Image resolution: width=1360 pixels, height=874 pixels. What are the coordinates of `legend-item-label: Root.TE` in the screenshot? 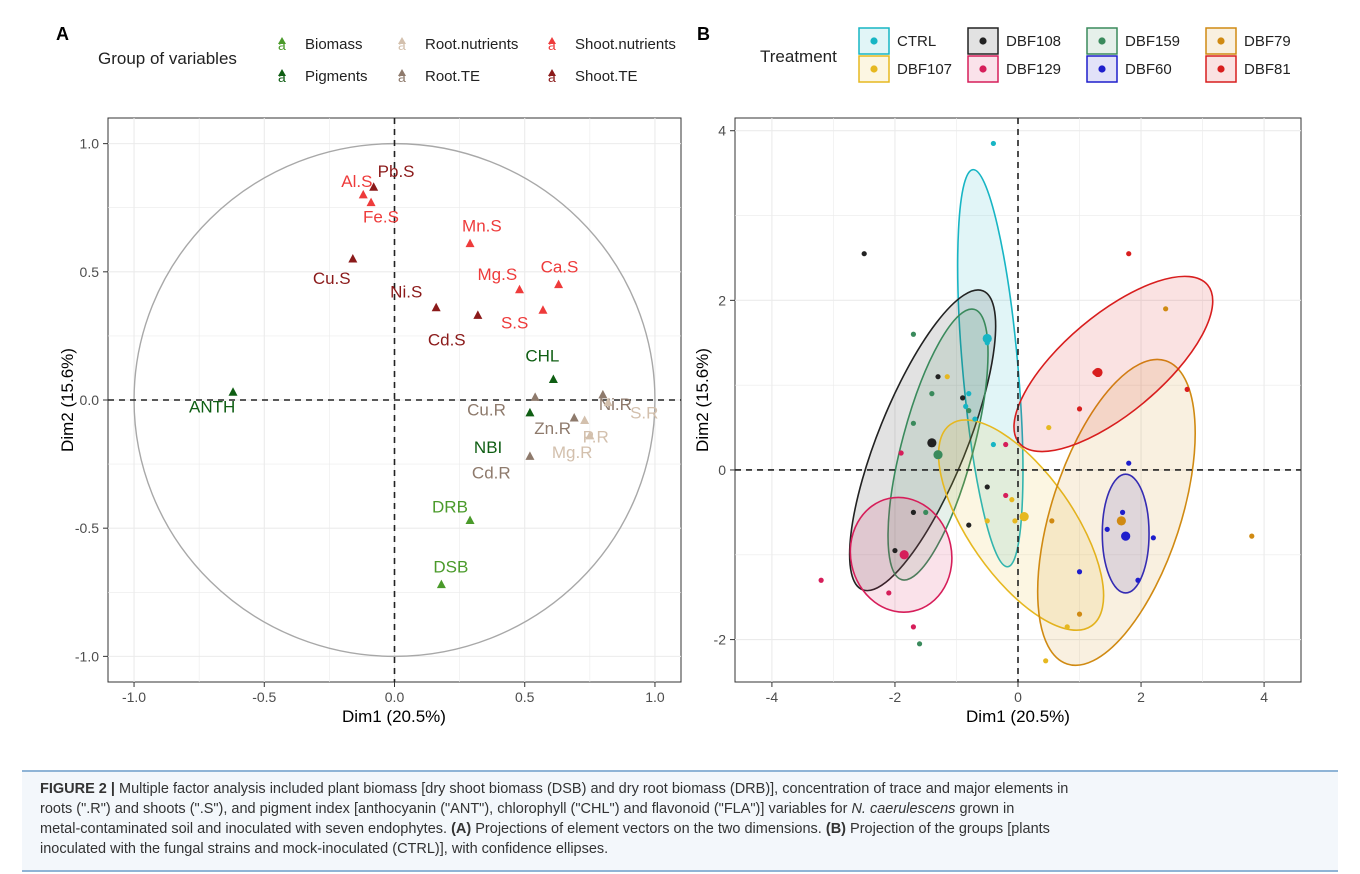 It's located at (452, 76).